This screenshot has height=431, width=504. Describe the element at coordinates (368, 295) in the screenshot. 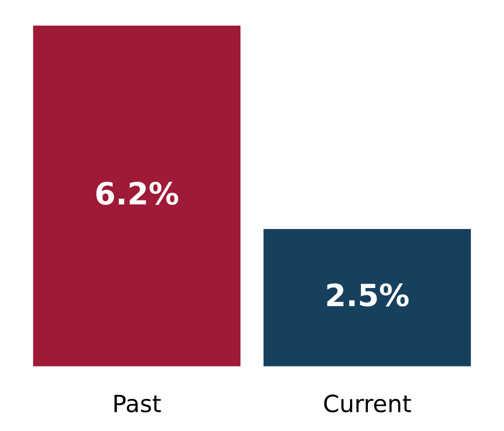

I see `data-label: 2.5%` at that location.